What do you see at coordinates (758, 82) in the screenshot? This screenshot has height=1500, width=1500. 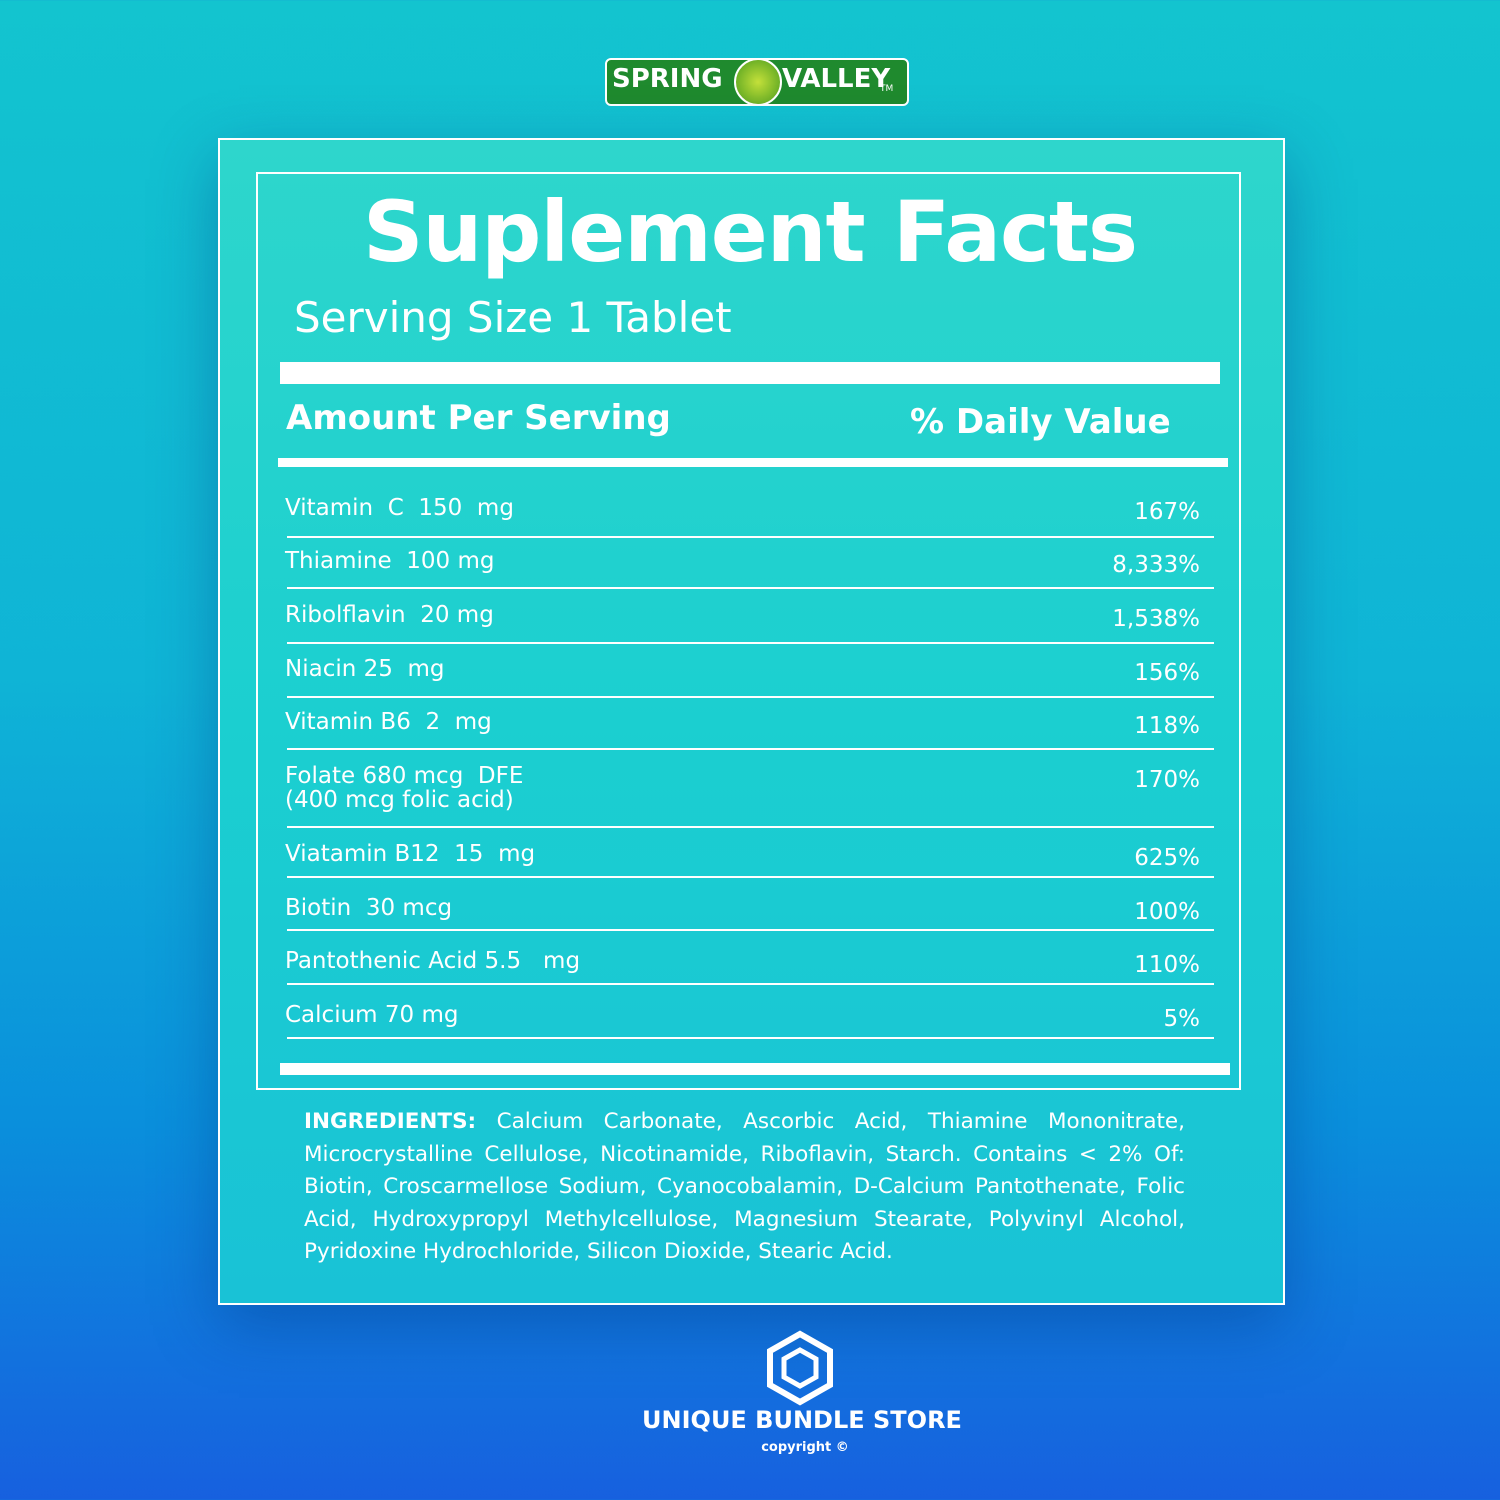 I see `logo-icon` at bounding box center [758, 82].